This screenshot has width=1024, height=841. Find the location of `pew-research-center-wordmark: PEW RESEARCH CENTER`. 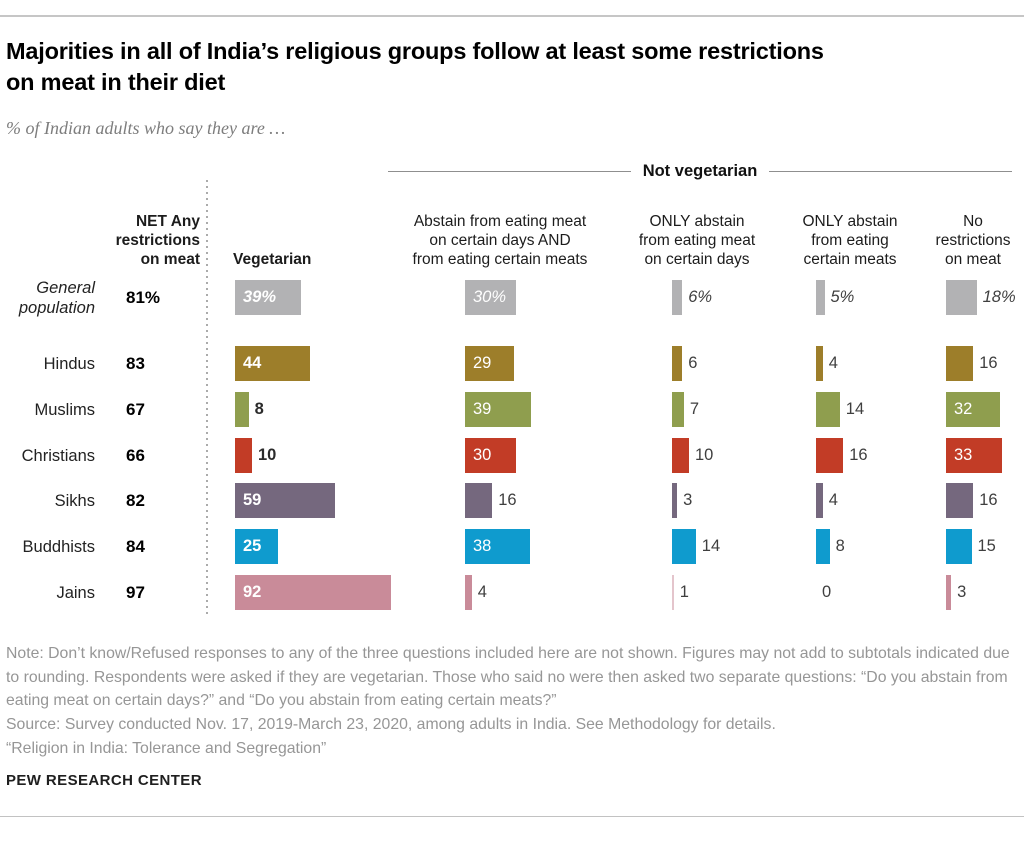

pew-research-center-wordmark: PEW RESEARCH CENTER is located at coordinates (104, 780).